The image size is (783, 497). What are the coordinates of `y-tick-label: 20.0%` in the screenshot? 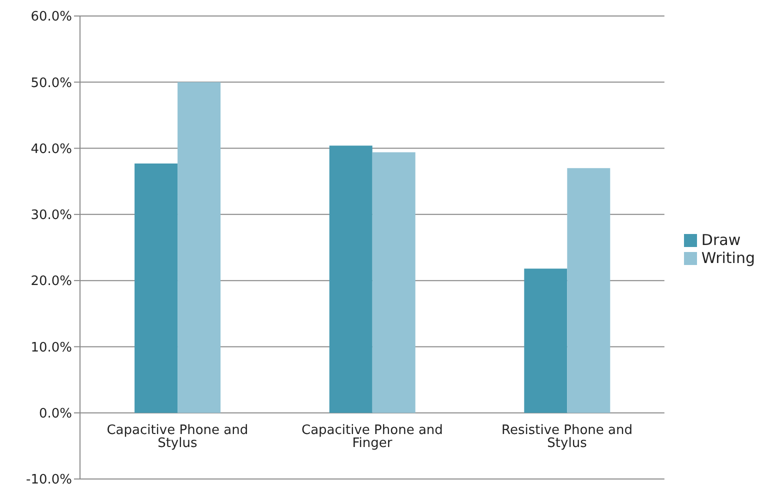 It's located at (51, 282).